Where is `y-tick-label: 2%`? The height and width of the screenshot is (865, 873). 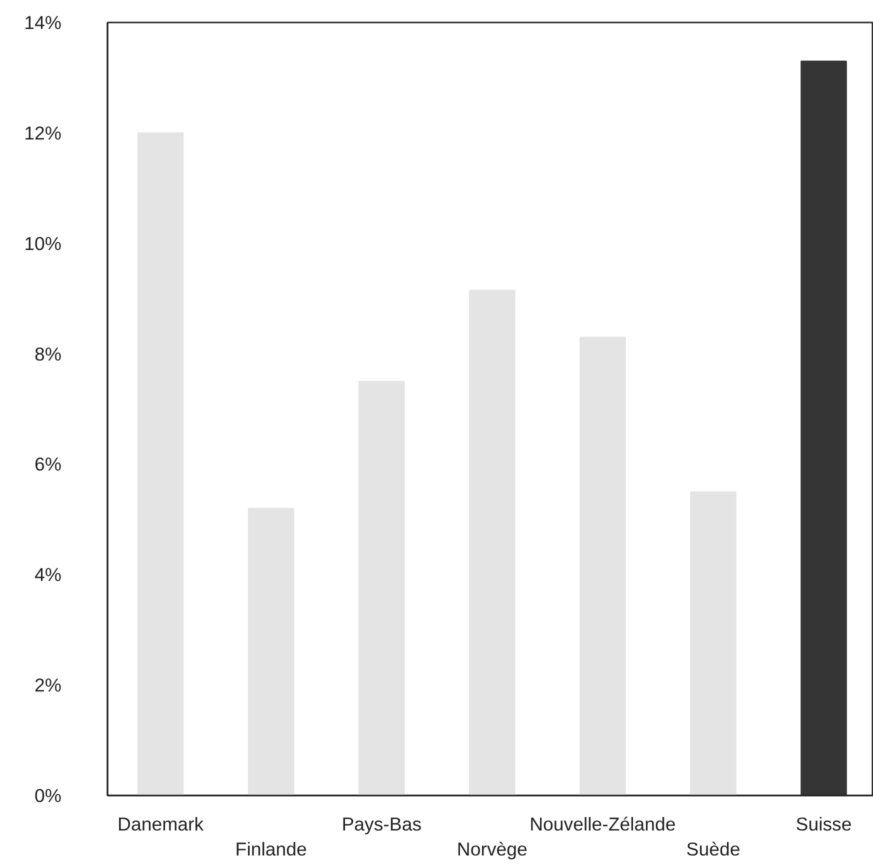 y-tick-label: 2% is located at coordinates (48, 685).